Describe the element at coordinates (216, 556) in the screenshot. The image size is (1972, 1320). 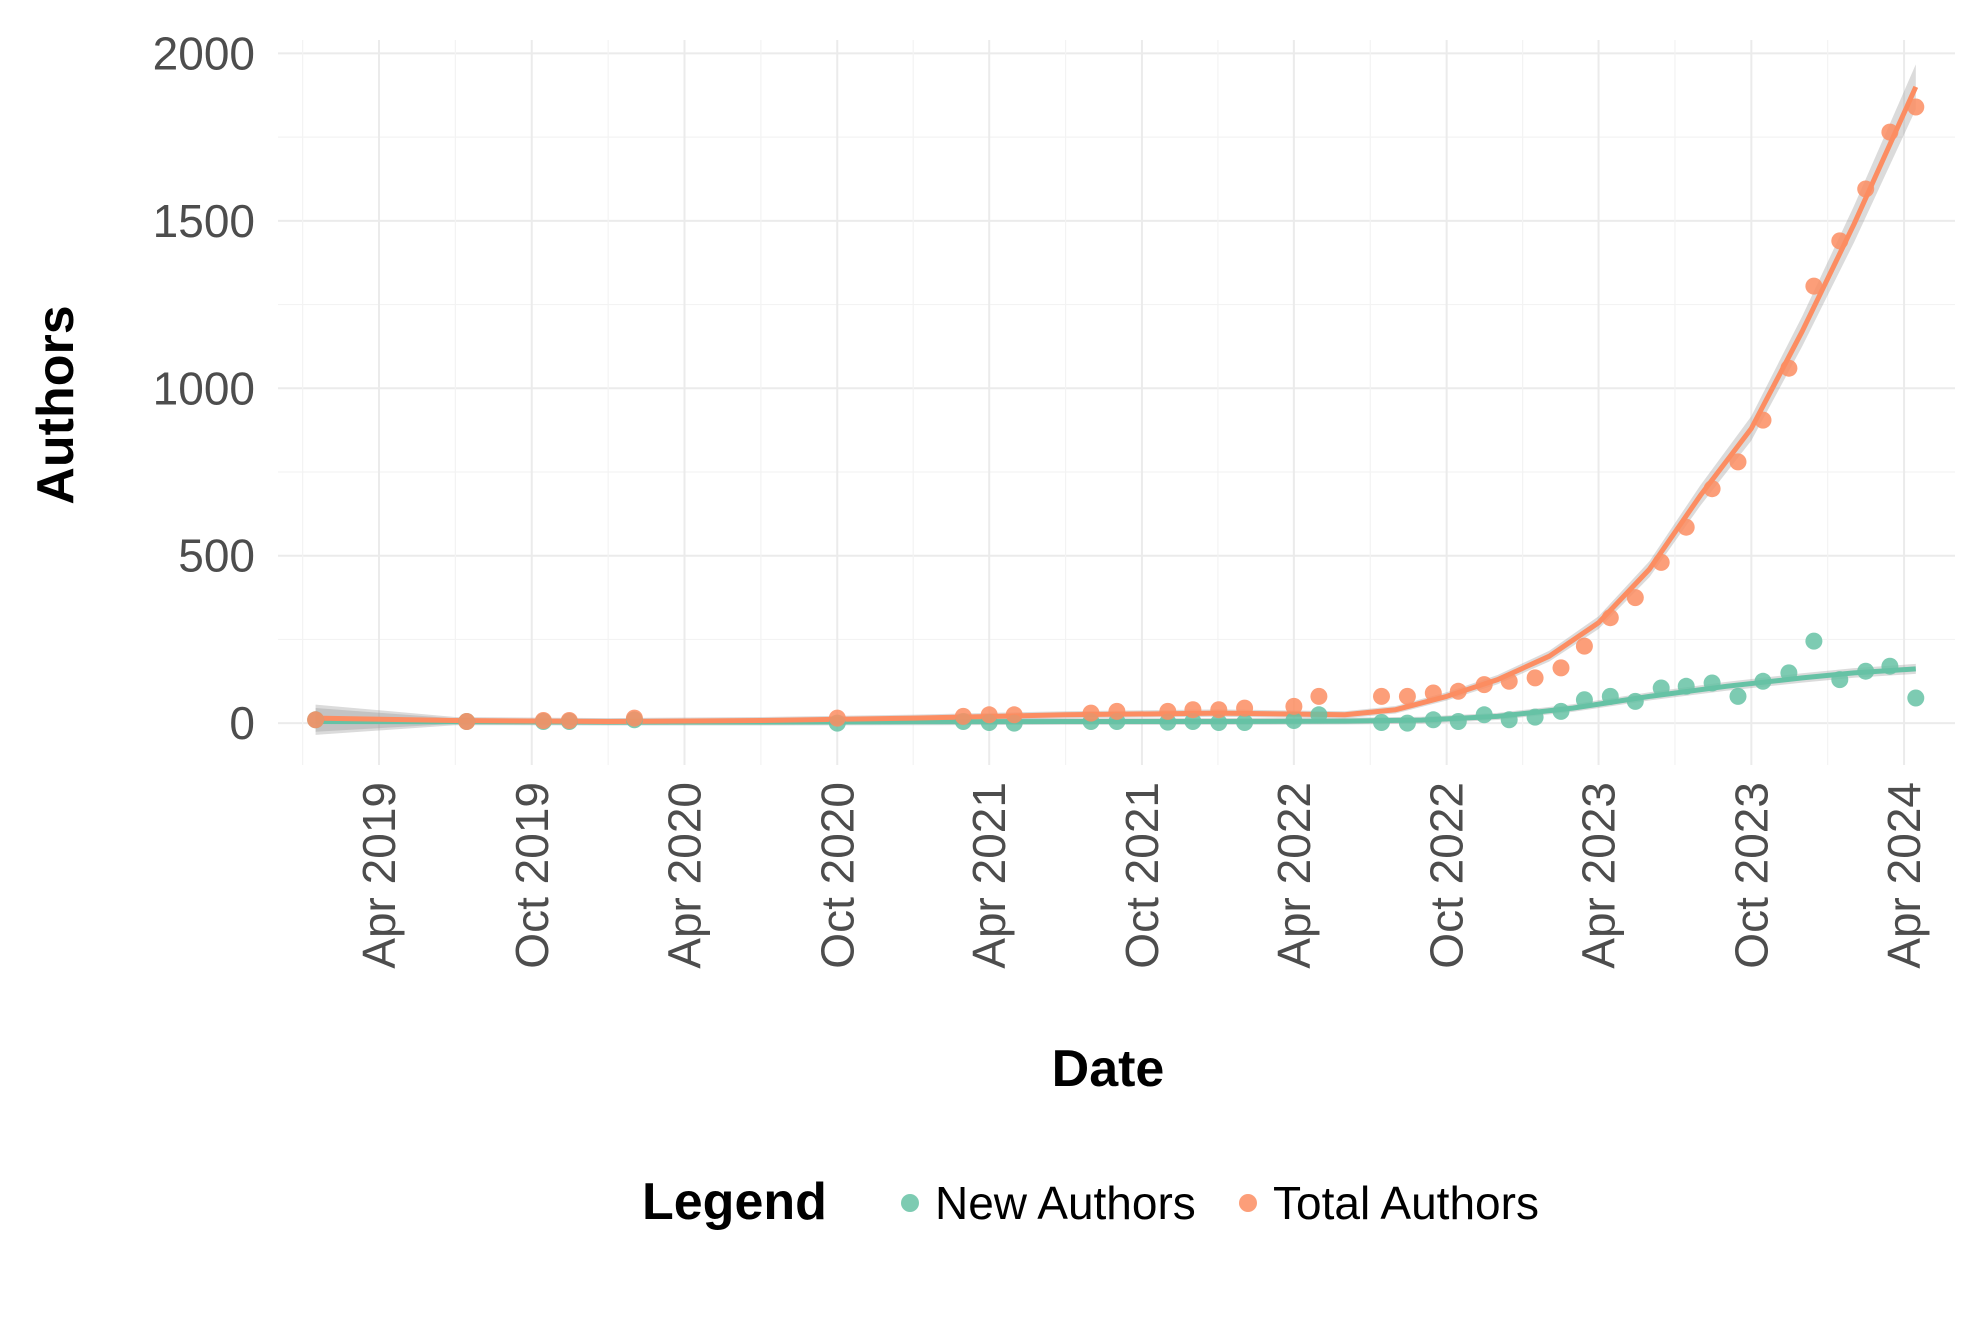
I see `y-tick-label: 500` at that location.